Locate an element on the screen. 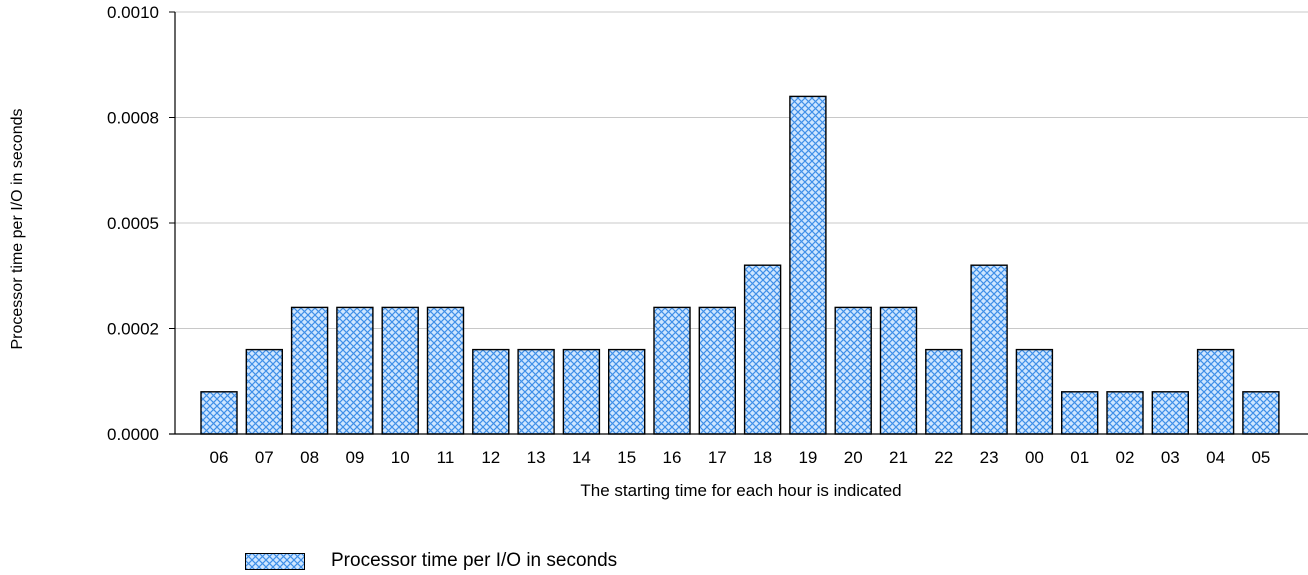 The width and height of the screenshot is (1308, 575). x-tick-label: 03 is located at coordinates (1170, 457).